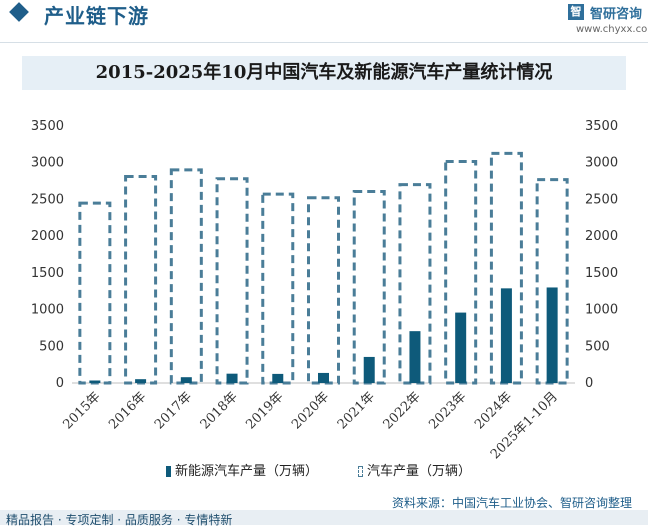  I want to click on y-tick-label-right: 3000, so click(601, 163).